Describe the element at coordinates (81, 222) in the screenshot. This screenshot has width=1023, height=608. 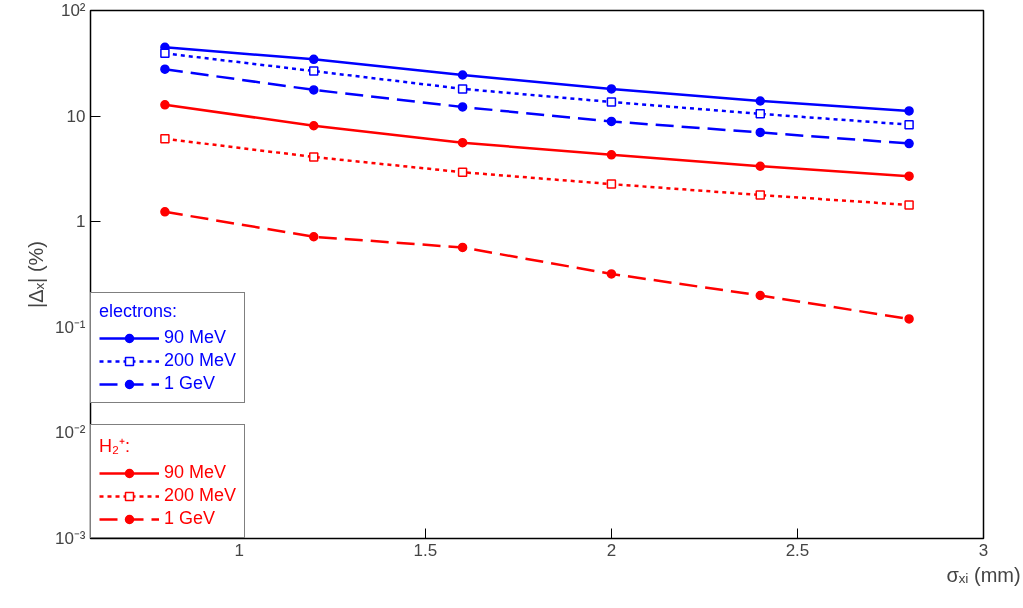
I see `y-tick-label: 1` at that location.